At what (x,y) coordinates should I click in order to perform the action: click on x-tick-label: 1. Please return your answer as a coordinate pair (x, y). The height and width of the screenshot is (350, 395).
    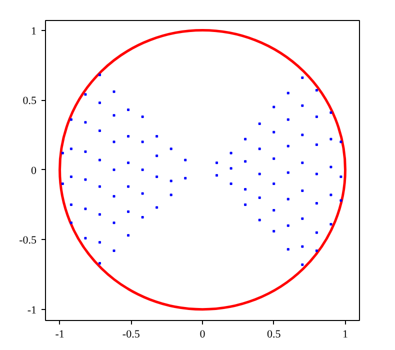
    Looking at the image, I should click on (345, 334).